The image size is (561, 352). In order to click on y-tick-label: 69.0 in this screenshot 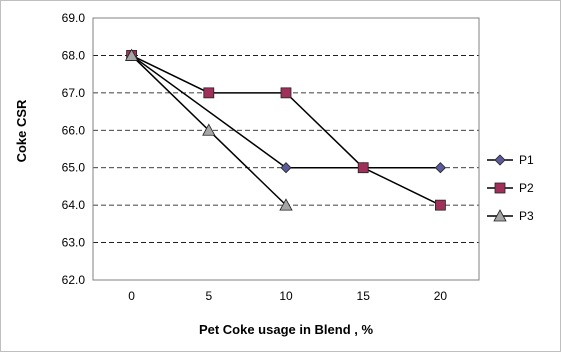, I will do `click(74, 18)`.